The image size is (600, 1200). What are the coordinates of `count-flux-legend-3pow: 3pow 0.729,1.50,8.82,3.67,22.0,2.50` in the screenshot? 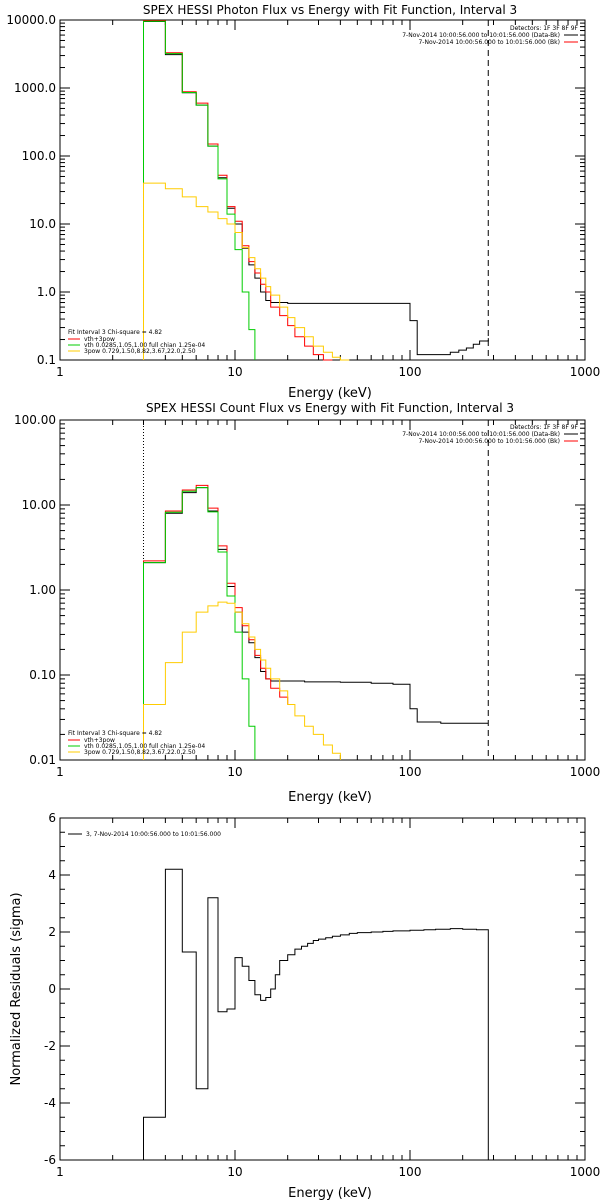 It's located at (140, 752).